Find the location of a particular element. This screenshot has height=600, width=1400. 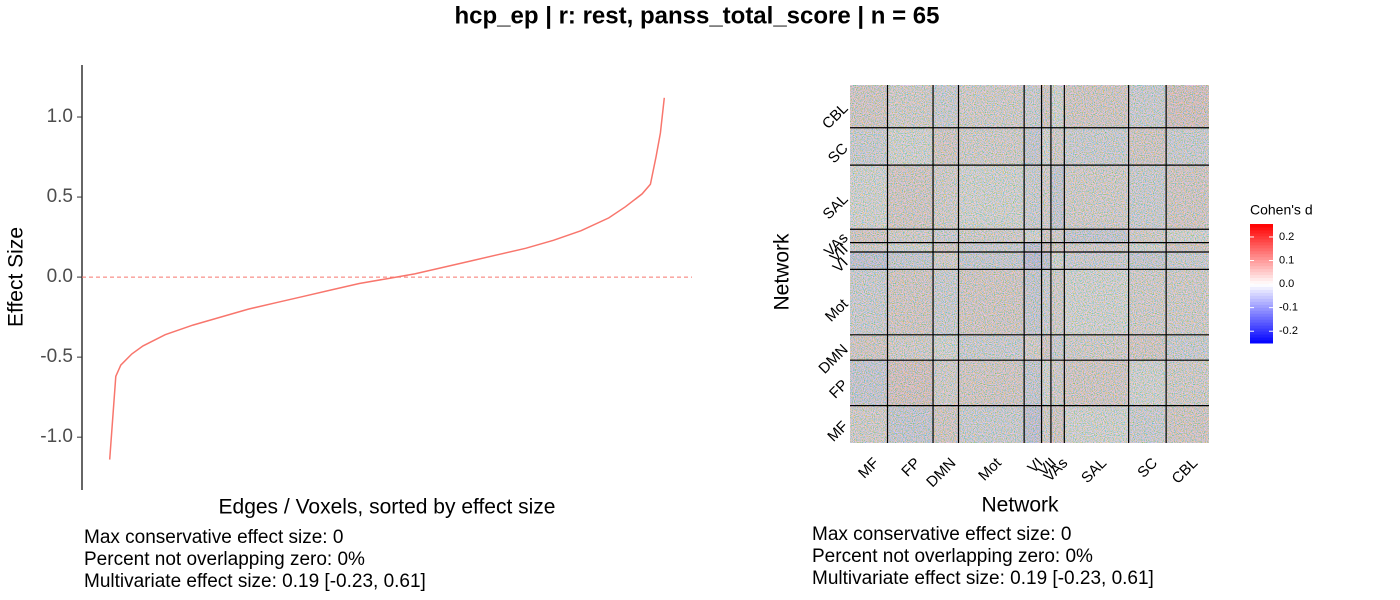

y-tick-label: Mot is located at coordinates (837, 310).